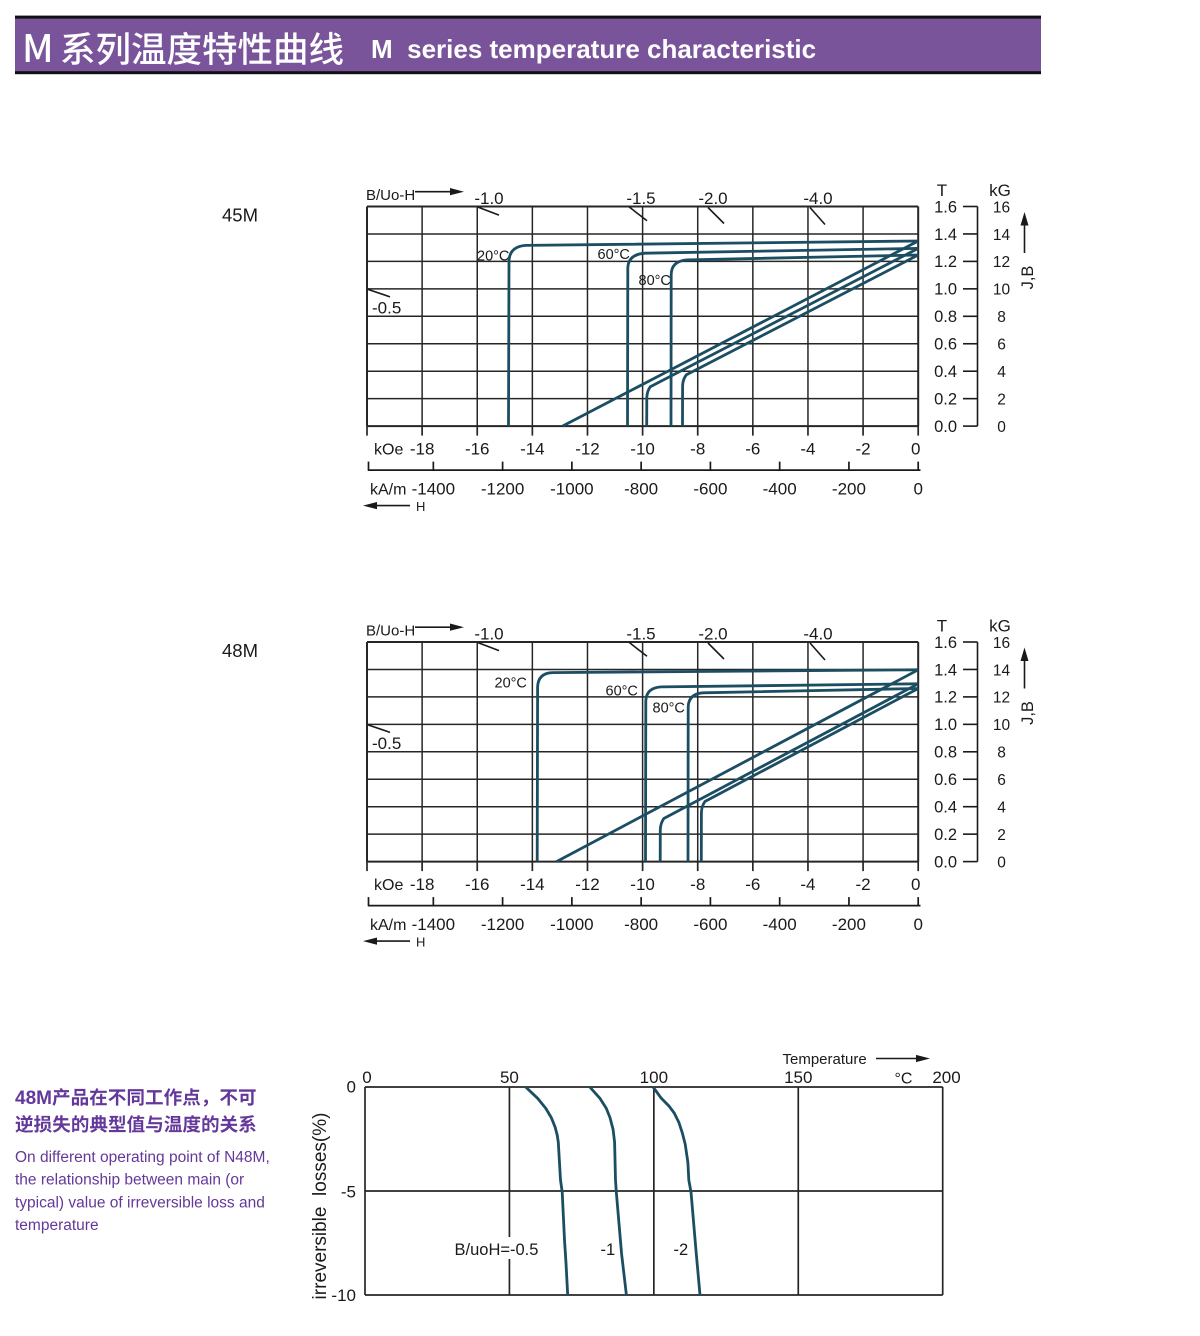 The height and width of the screenshot is (1336, 1200). What do you see at coordinates (945, 725) in the screenshot?
I see `svg-text: 1.0` at bounding box center [945, 725].